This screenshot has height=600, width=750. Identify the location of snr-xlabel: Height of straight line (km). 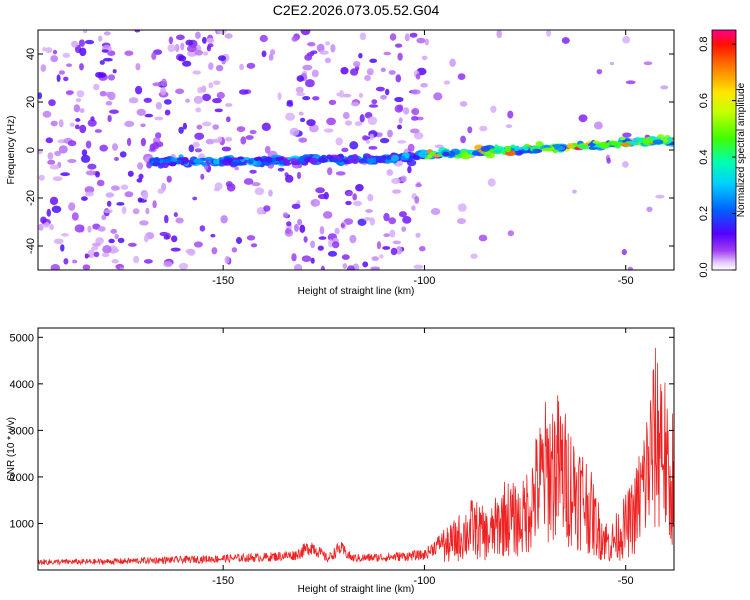
(356, 589).